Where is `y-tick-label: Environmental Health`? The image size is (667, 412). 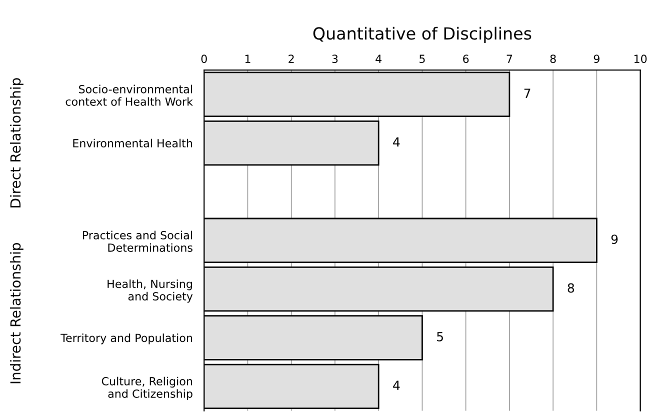 y-tick-label: Environmental Health is located at coordinates (132, 143).